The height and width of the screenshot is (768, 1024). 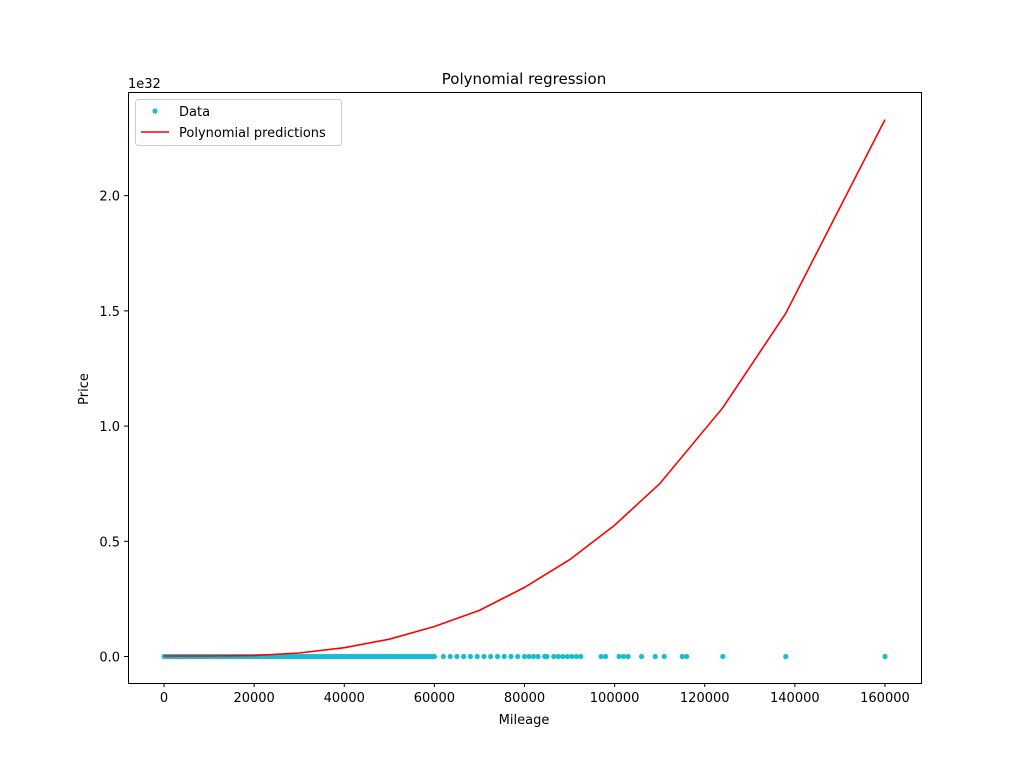 What do you see at coordinates (144, 84) in the screenshot?
I see `y-offset-label: 1e32` at bounding box center [144, 84].